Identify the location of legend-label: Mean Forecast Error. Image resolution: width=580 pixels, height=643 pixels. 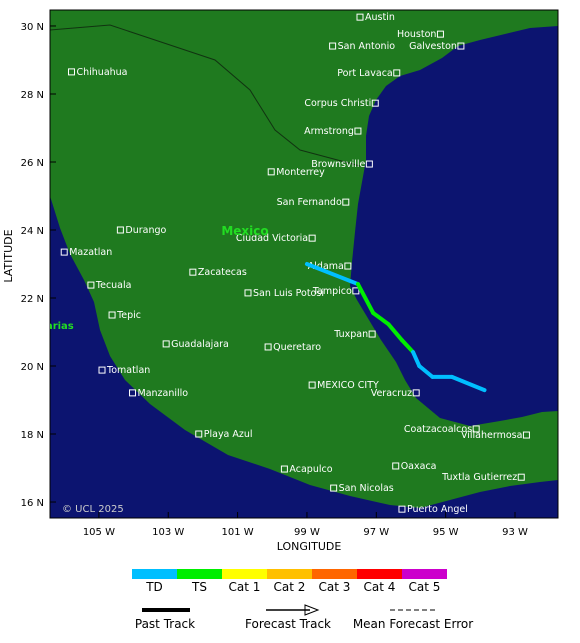
(413, 624).